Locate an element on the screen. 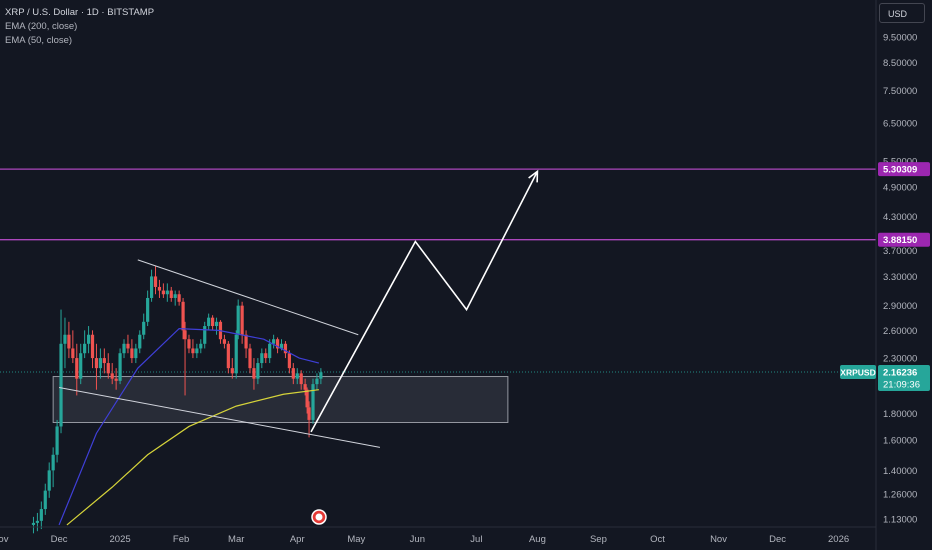  y-tick-label: 2.30000 is located at coordinates (900, 359).